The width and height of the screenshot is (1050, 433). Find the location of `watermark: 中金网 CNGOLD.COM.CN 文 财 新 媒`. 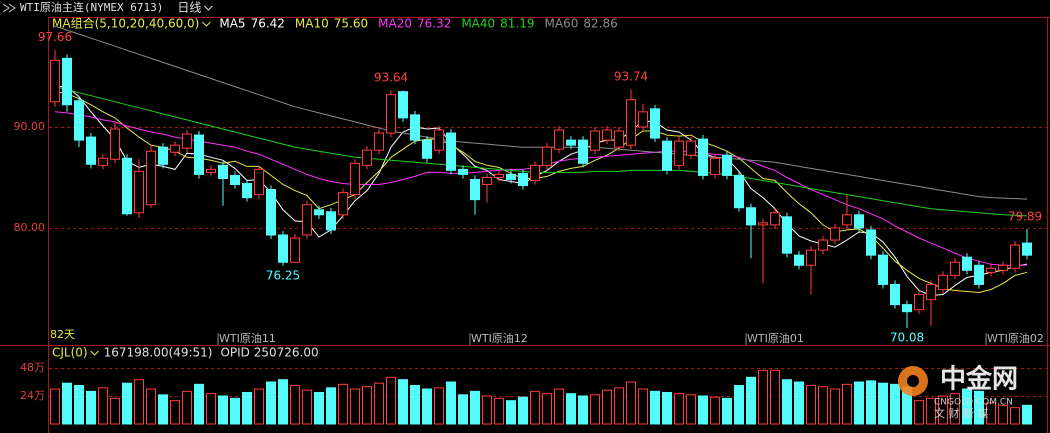

watermark: 中金网 CNGOLD.COM.CN 文 财 新 媒 is located at coordinates (958, 392).